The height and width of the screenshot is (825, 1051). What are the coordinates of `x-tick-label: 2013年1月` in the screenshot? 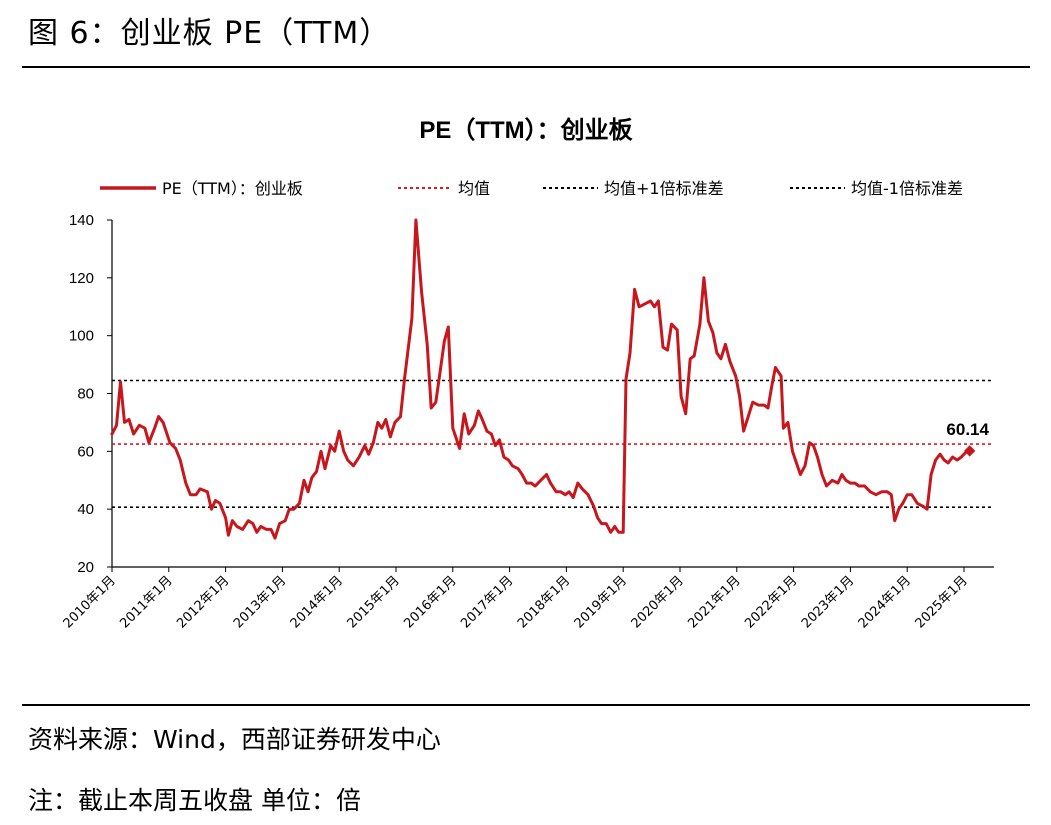 It's located at (260, 602).